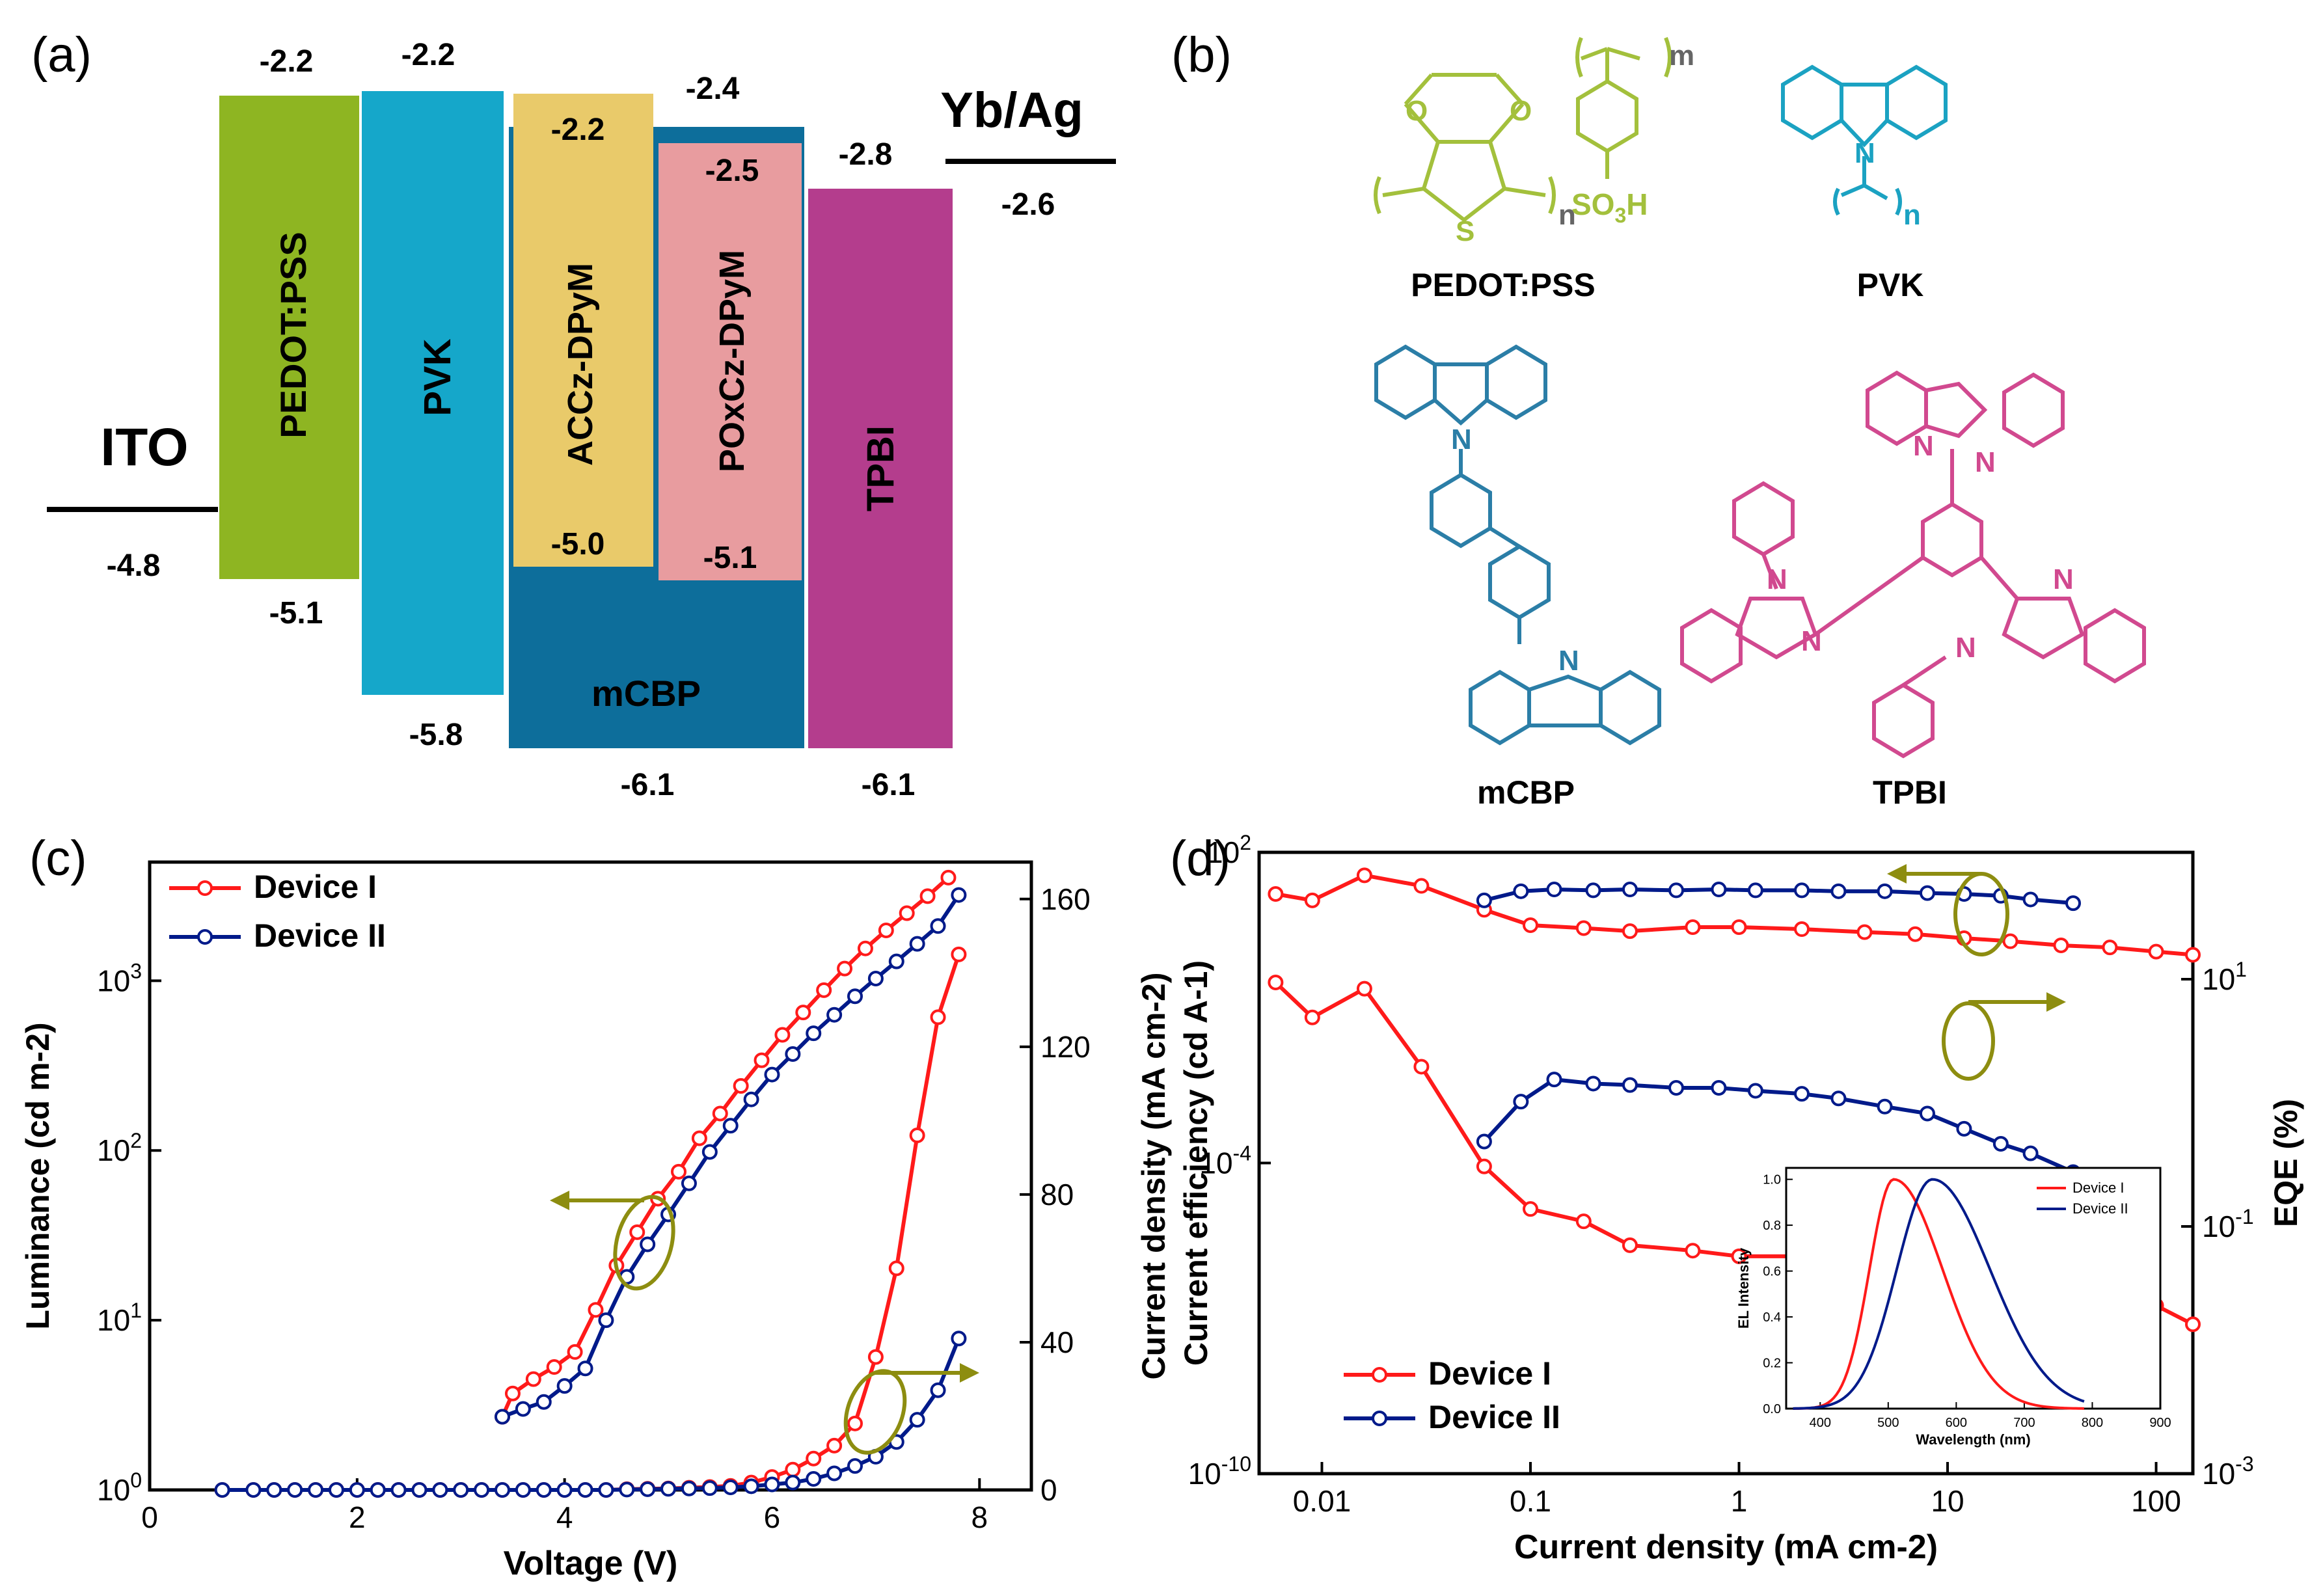  I want to click on tpbi-n-1: N, so click(1923, 446).